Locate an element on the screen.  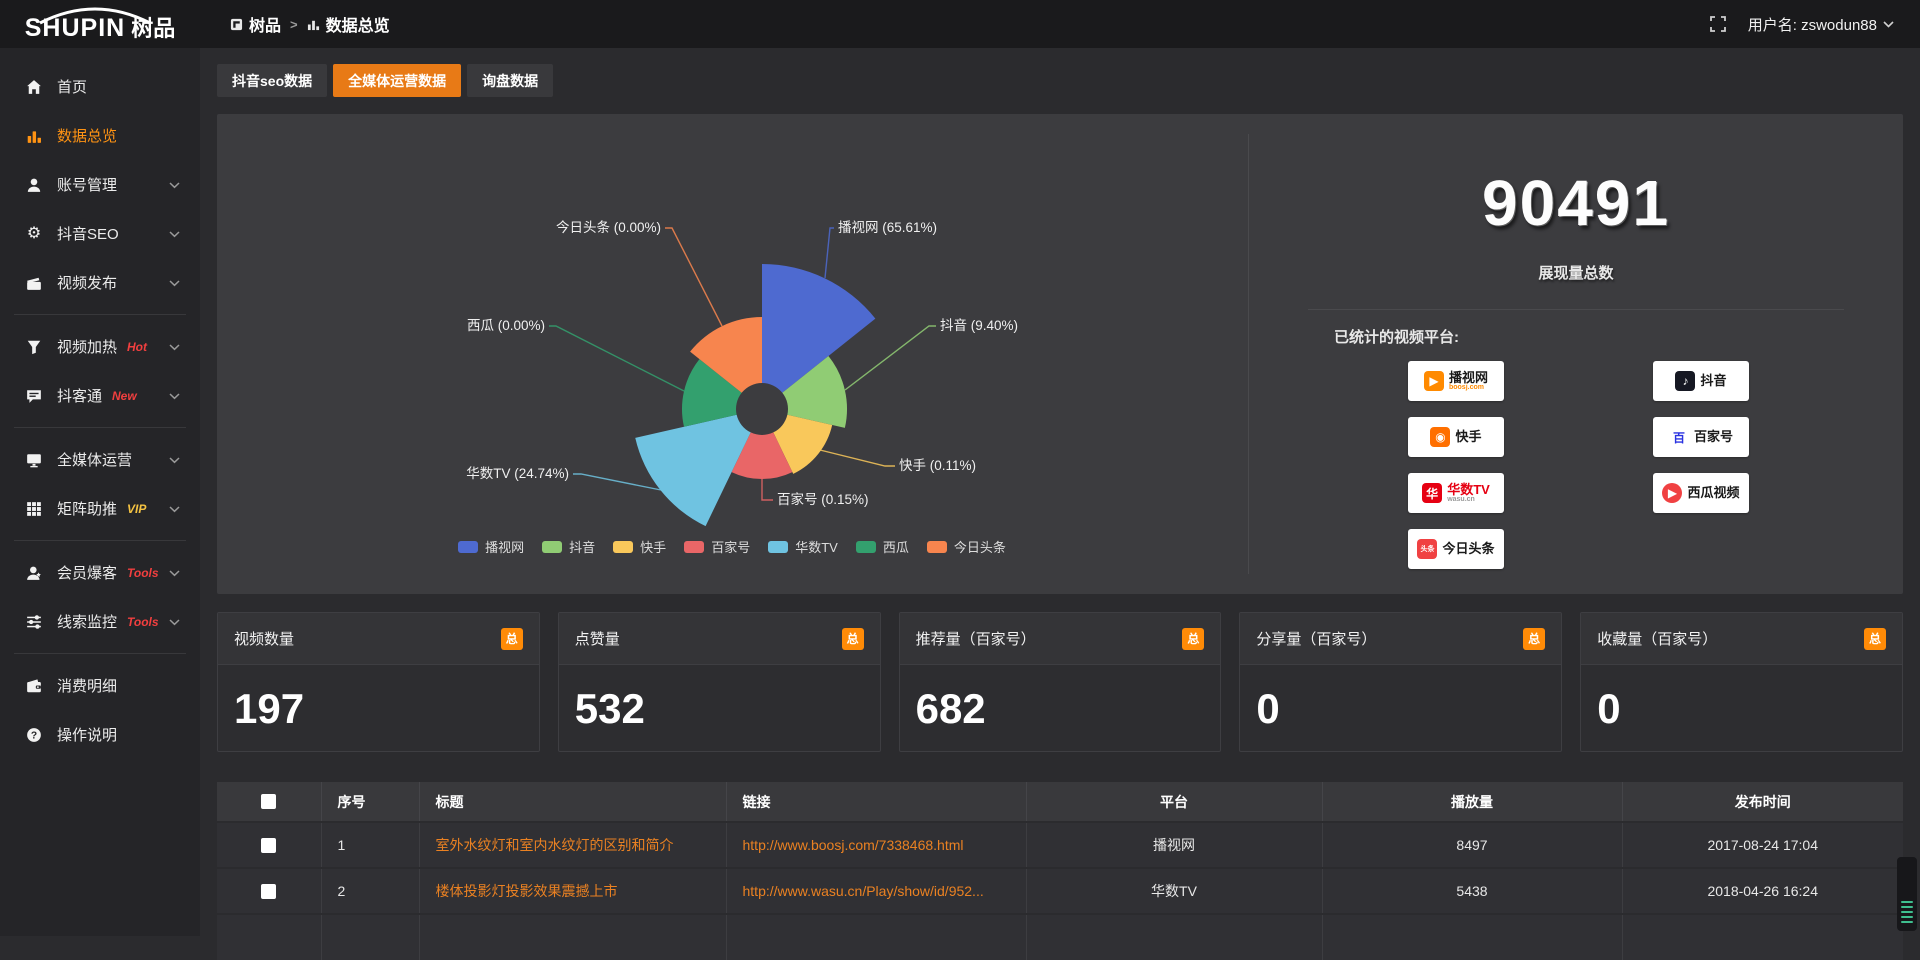
total-impressions-value: 90491 is located at coordinates (1576, 203).